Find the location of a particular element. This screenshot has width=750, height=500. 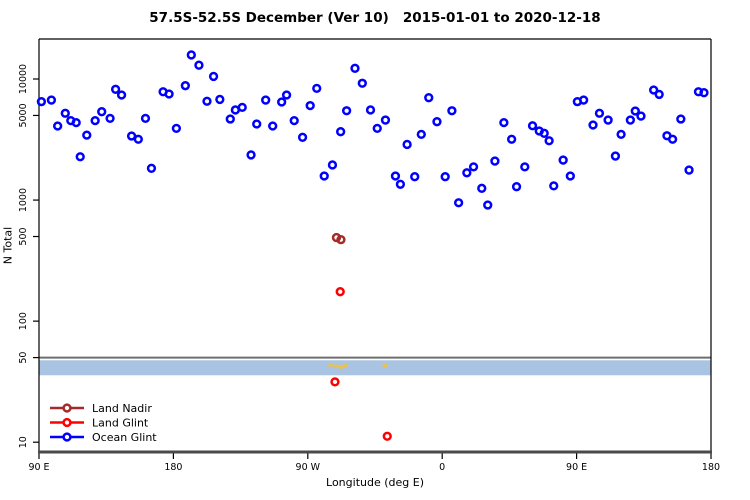

y-tick-label: 10000 is located at coordinates (23, 79).